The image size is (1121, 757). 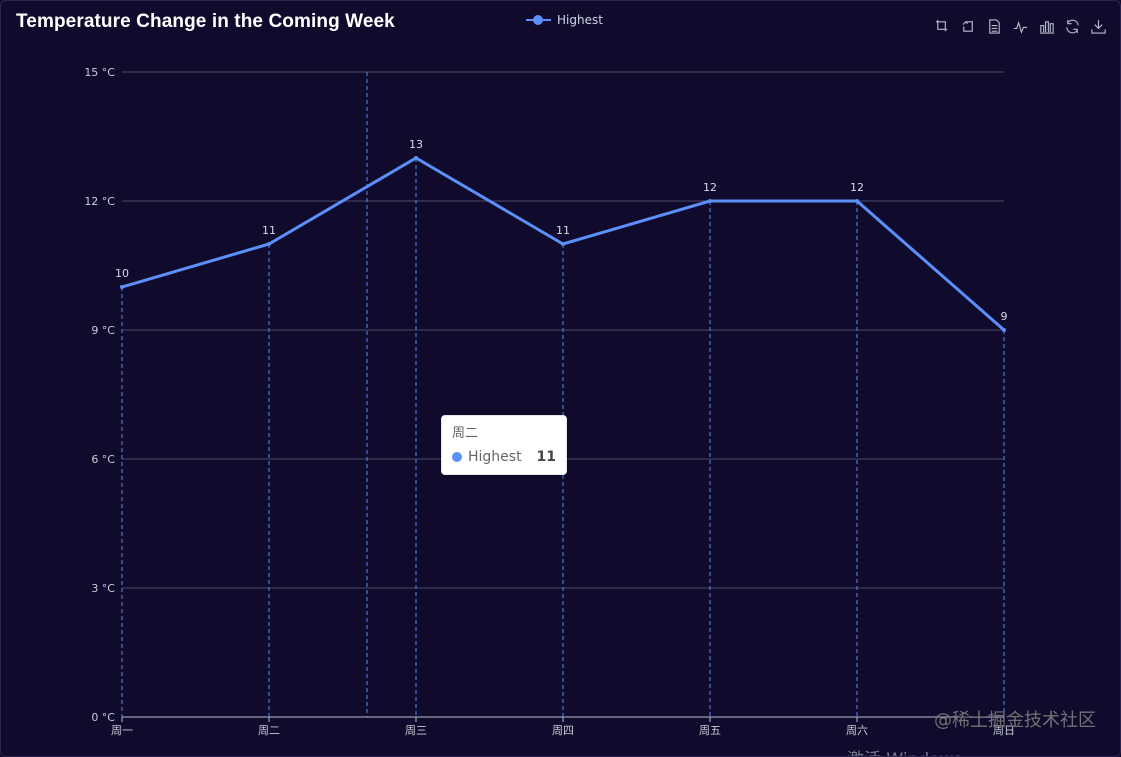 I want to click on tooltip-row: Highest 11, so click(x=504, y=457).